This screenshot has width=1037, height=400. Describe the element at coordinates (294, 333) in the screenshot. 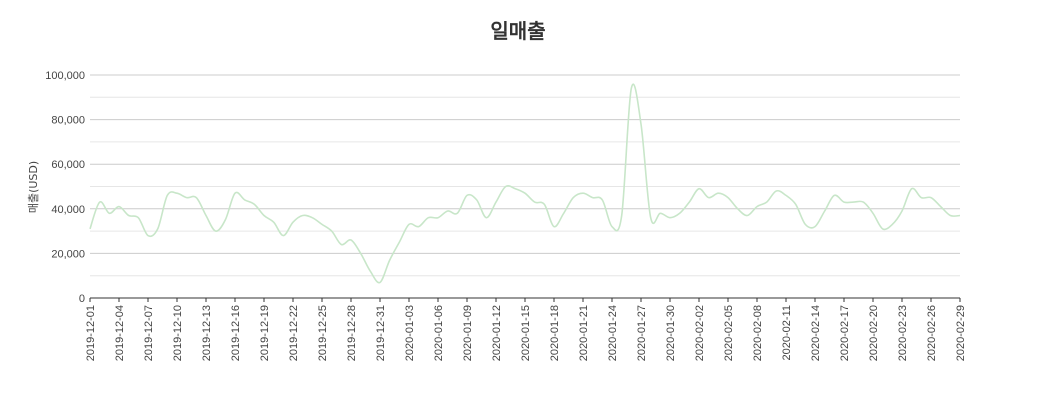

I see `x-tick-label: 2019-12-22` at that location.